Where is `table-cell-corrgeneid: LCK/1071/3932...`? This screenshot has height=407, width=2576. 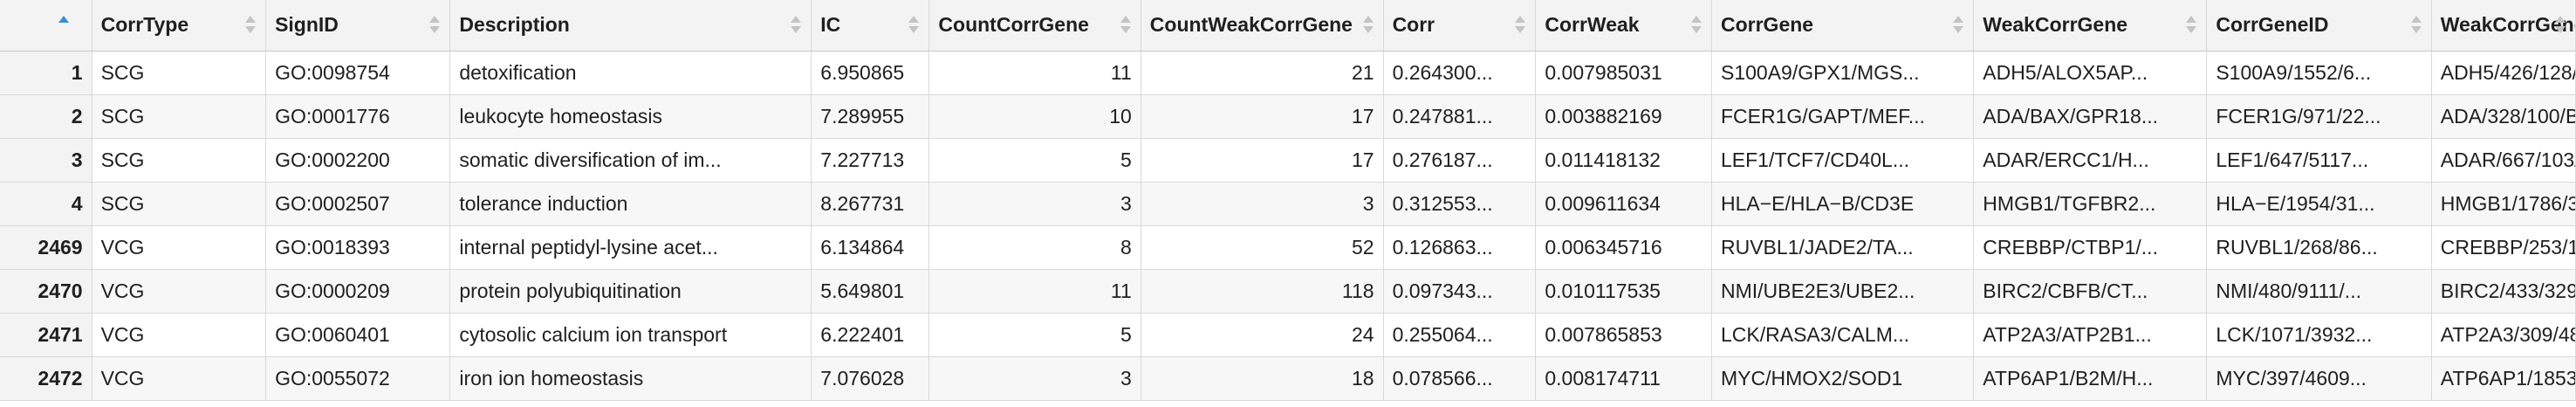 table-cell-corrgeneid: LCK/1071/3932... is located at coordinates (2319, 335).